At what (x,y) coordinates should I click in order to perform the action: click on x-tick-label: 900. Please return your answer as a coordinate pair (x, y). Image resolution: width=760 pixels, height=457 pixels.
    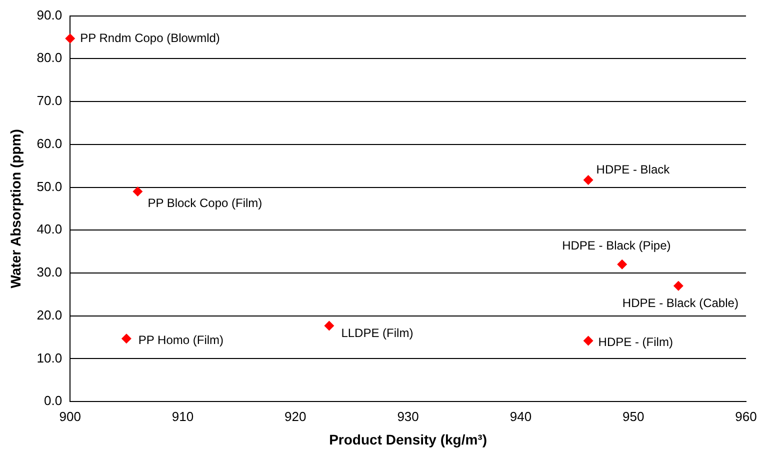
    Looking at the image, I should click on (70, 416).